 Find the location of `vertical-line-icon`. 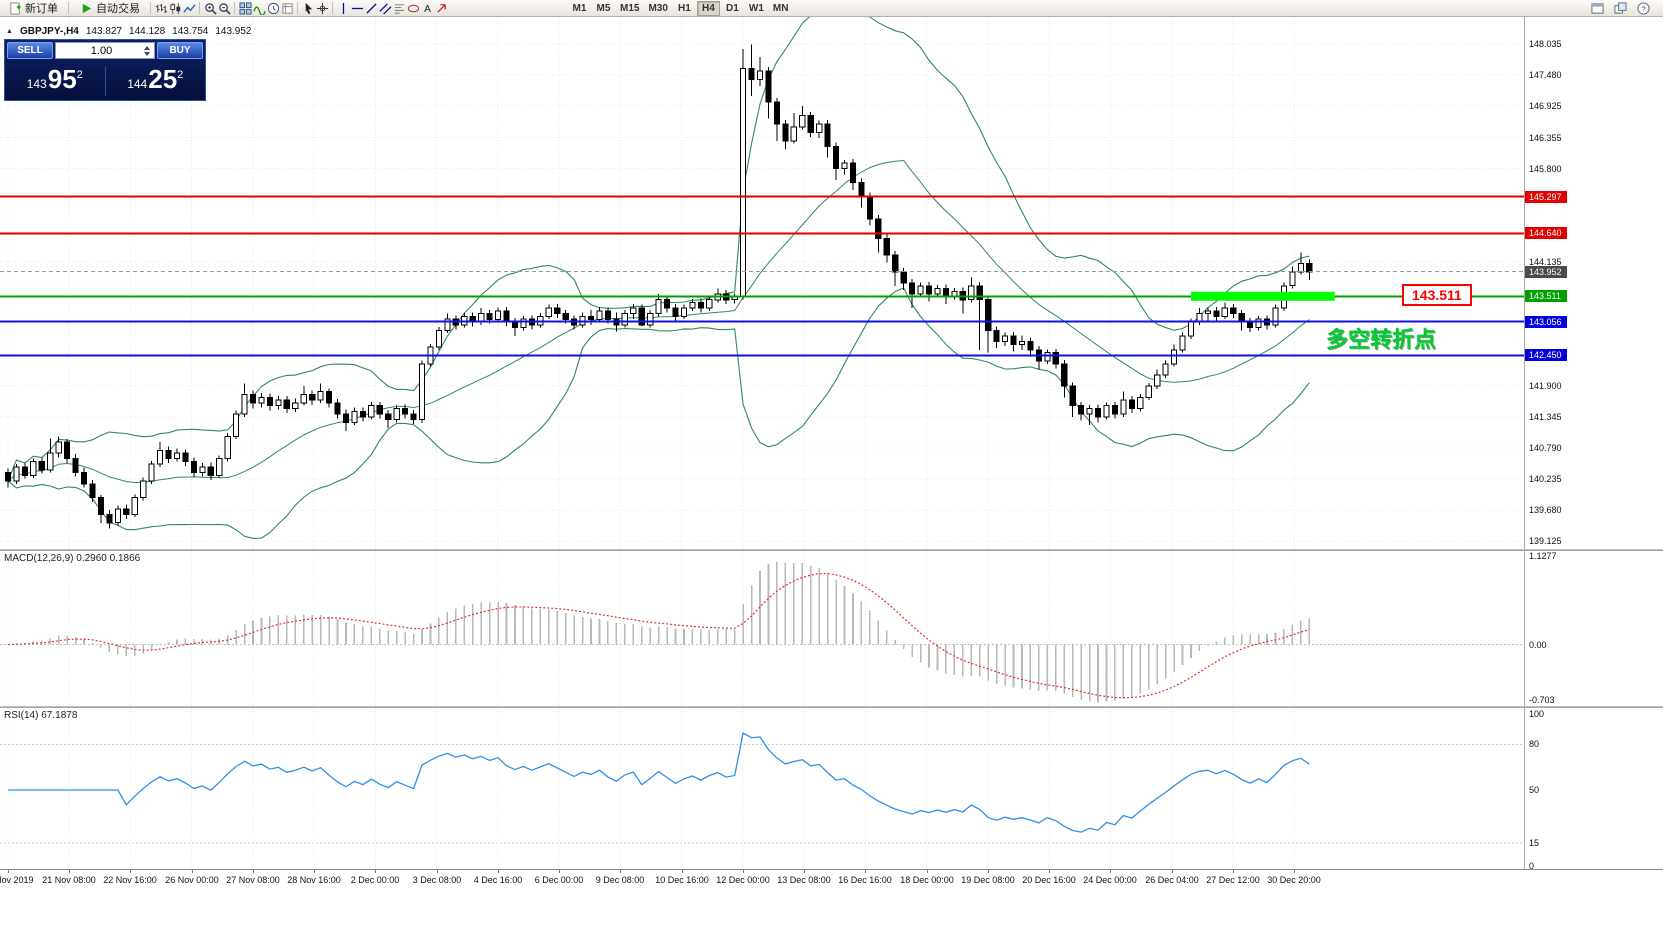

vertical-line-icon is located at coordinates (343, 8).